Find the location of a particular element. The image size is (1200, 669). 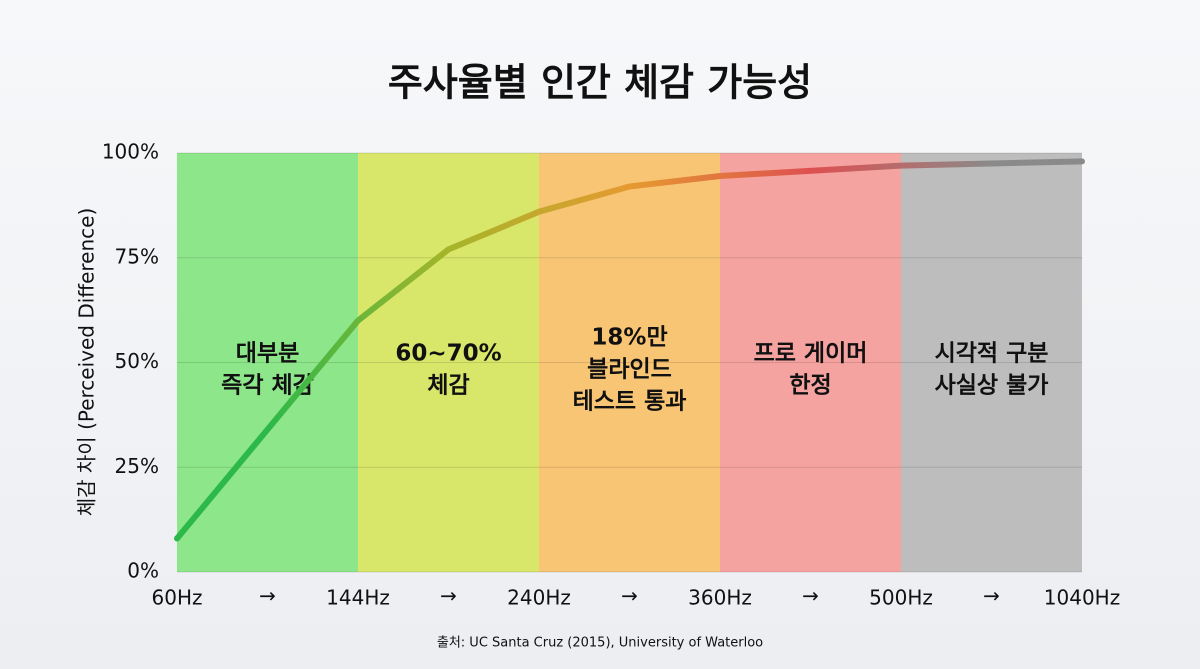

x-tick-label: 240Hz is located at coordinates (539, 598).